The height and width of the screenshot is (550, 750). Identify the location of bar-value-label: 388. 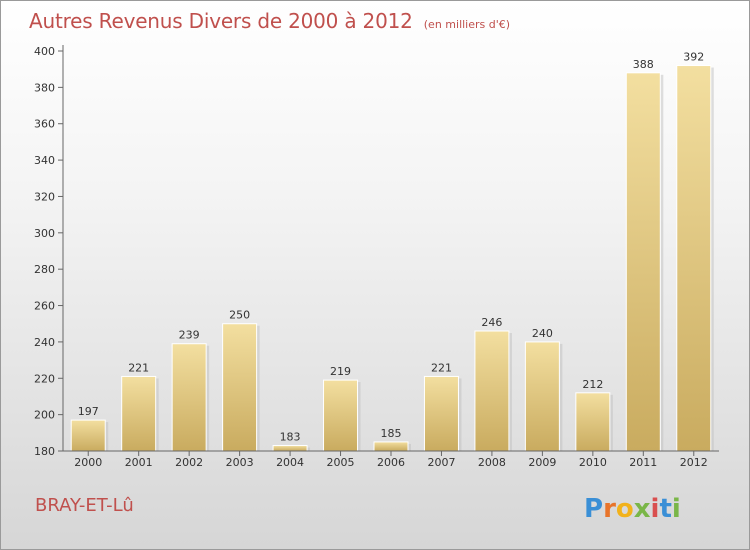
(643, 64).